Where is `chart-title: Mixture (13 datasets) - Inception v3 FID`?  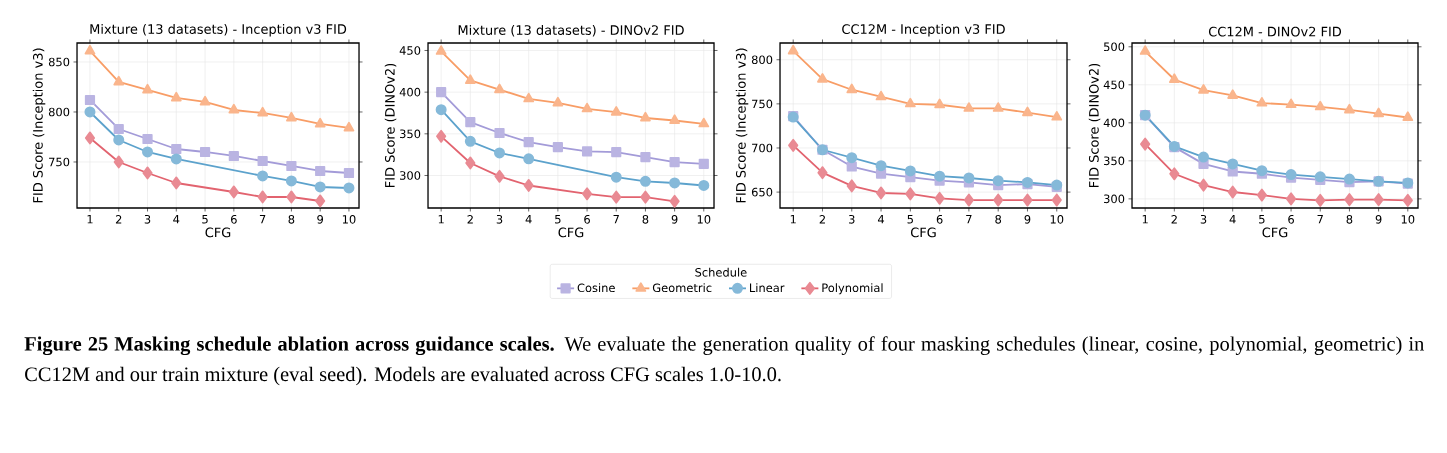 chart-title: Mixture (13 datasets) - Inception v3 FID is located at coordinates (218, 30).